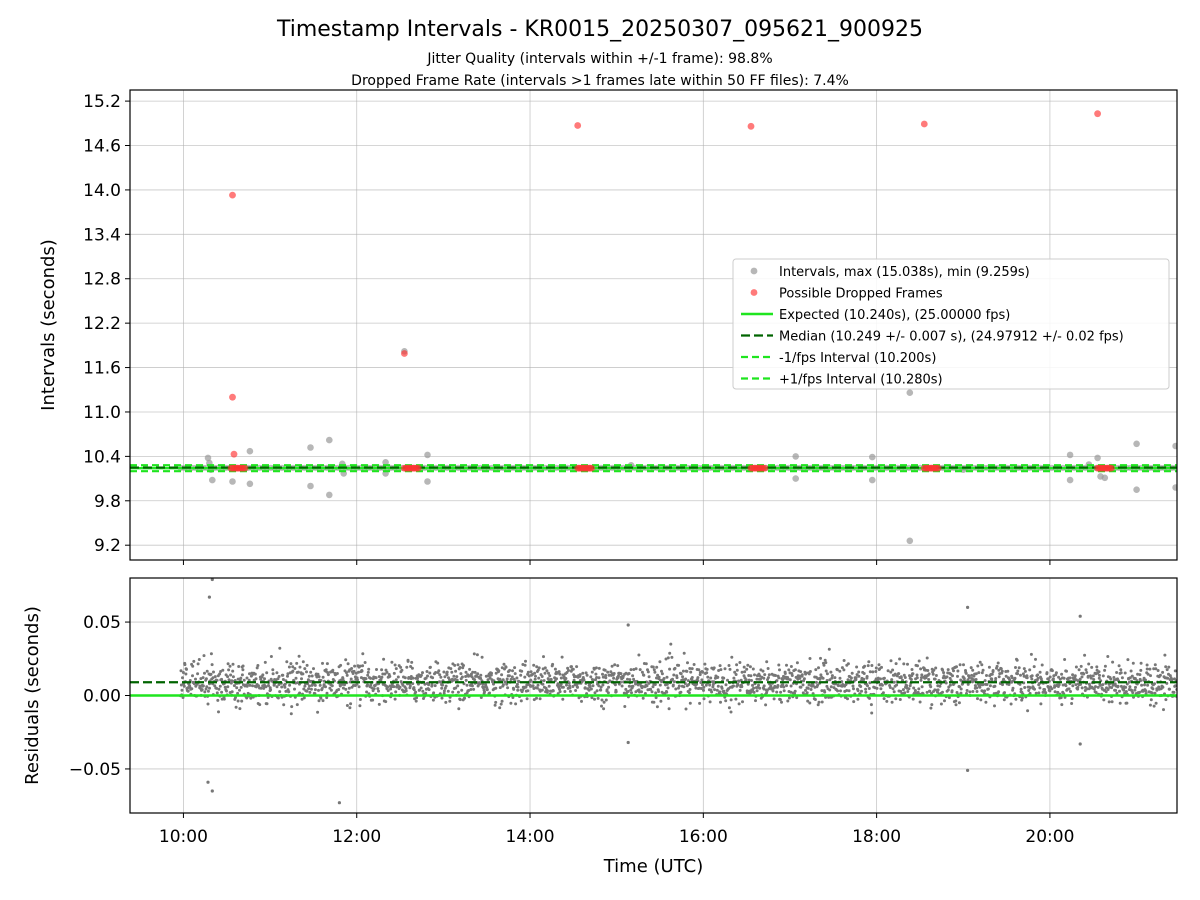 This screenshot has height=900, width=1200. What do you see at coordinates (1049, 837) in the screenshot?
I see `residuals-xtick-label: 20:00` at bounding box center [1049, 837].